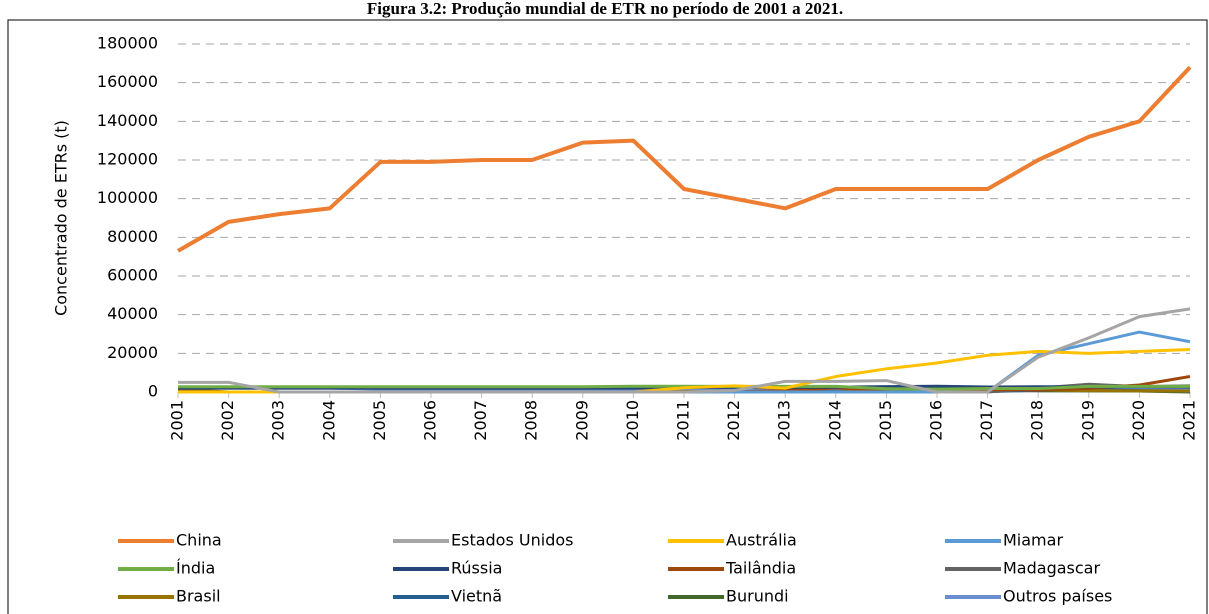  What do you see at coordinates (61, 218) in the screenshot?
I see `y-axis-label: Concentrado de ETRs (t)` at bounding box center [61, 218].